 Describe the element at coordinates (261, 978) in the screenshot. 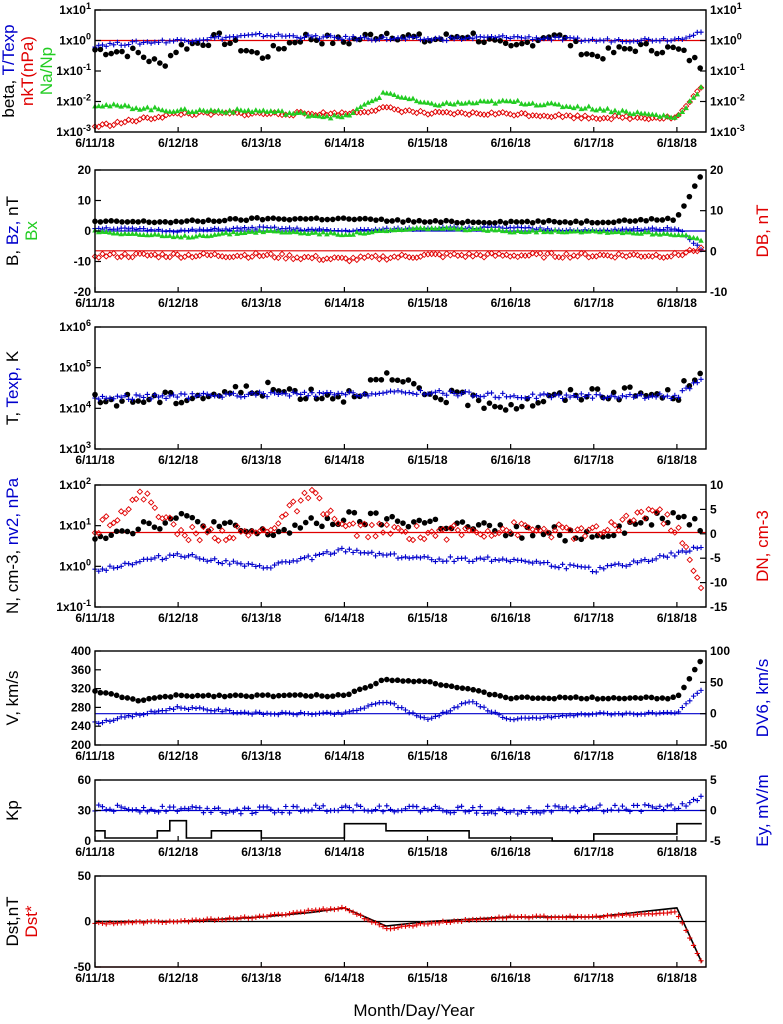

I see `xtick-label-Dst-2: 6/13/18` at that location.